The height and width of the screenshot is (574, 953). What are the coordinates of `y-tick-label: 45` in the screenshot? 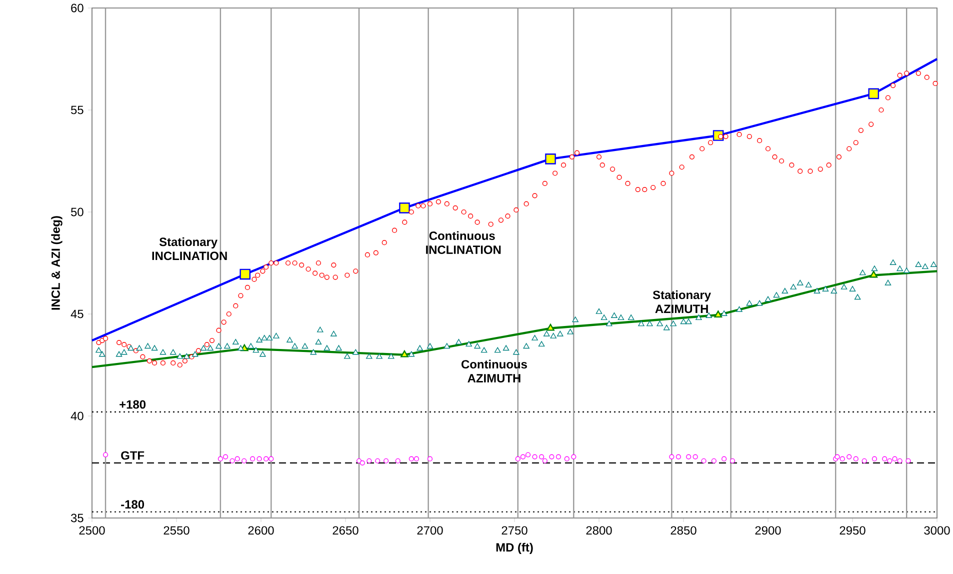 It's located at (77, 314).